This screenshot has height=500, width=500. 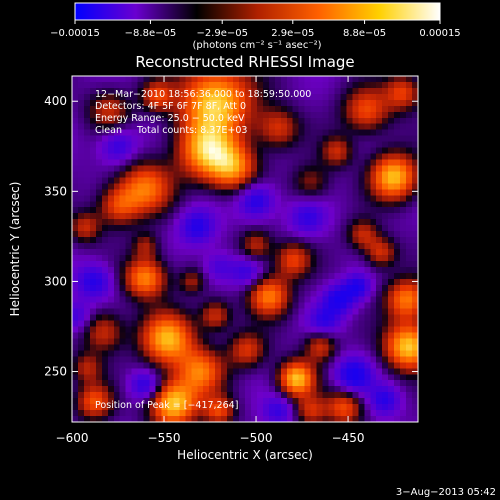 What do you see at coordinates (203, 94) in the screenshot?
I see `annotation-time-range: 12−Mar−2010 18:56:36.000 to 18:59:50.000` at bounding box center [203, 94].